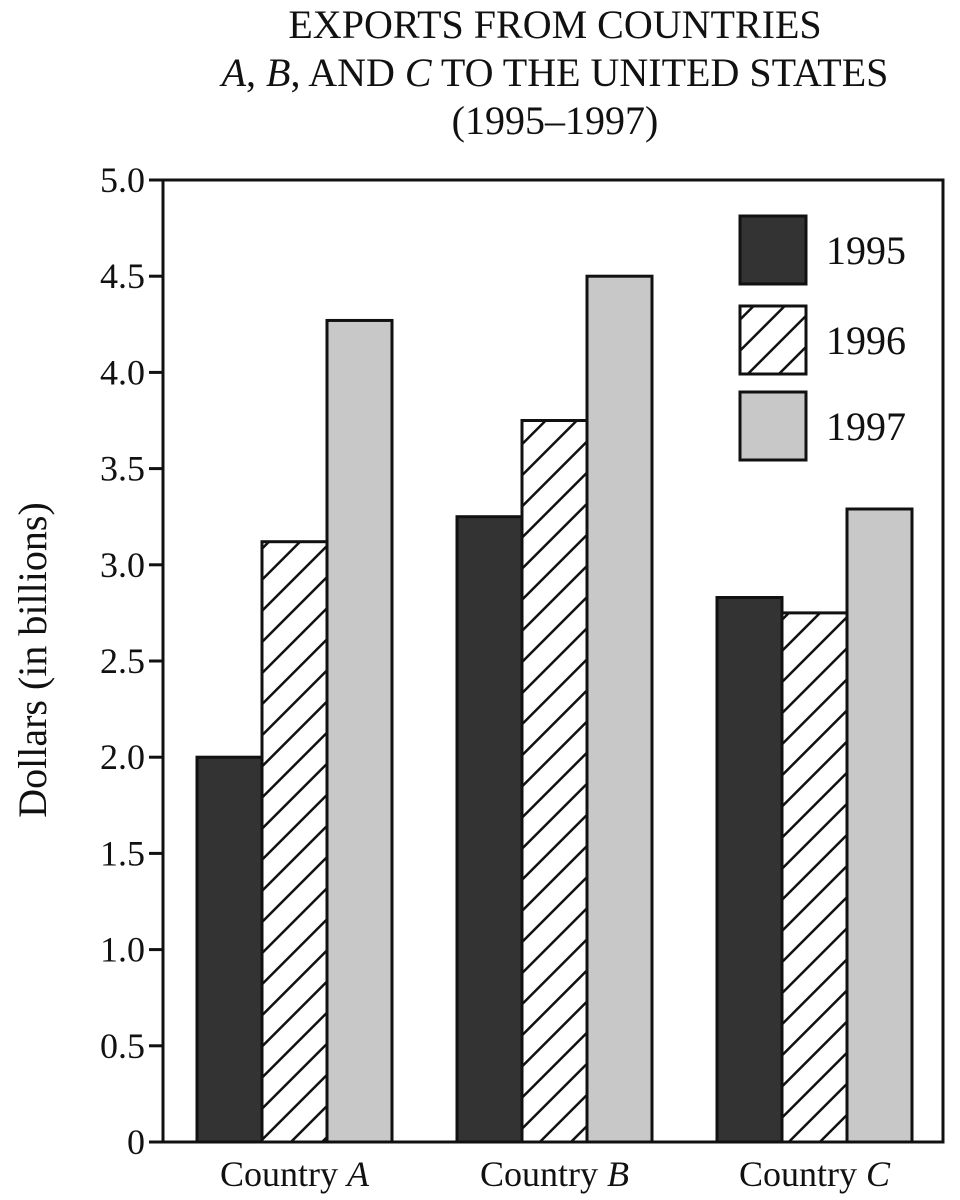 The height and width of the screenshot is (1200, 960). I want to click on legend-label-1995: 1995, so click(866, 250).